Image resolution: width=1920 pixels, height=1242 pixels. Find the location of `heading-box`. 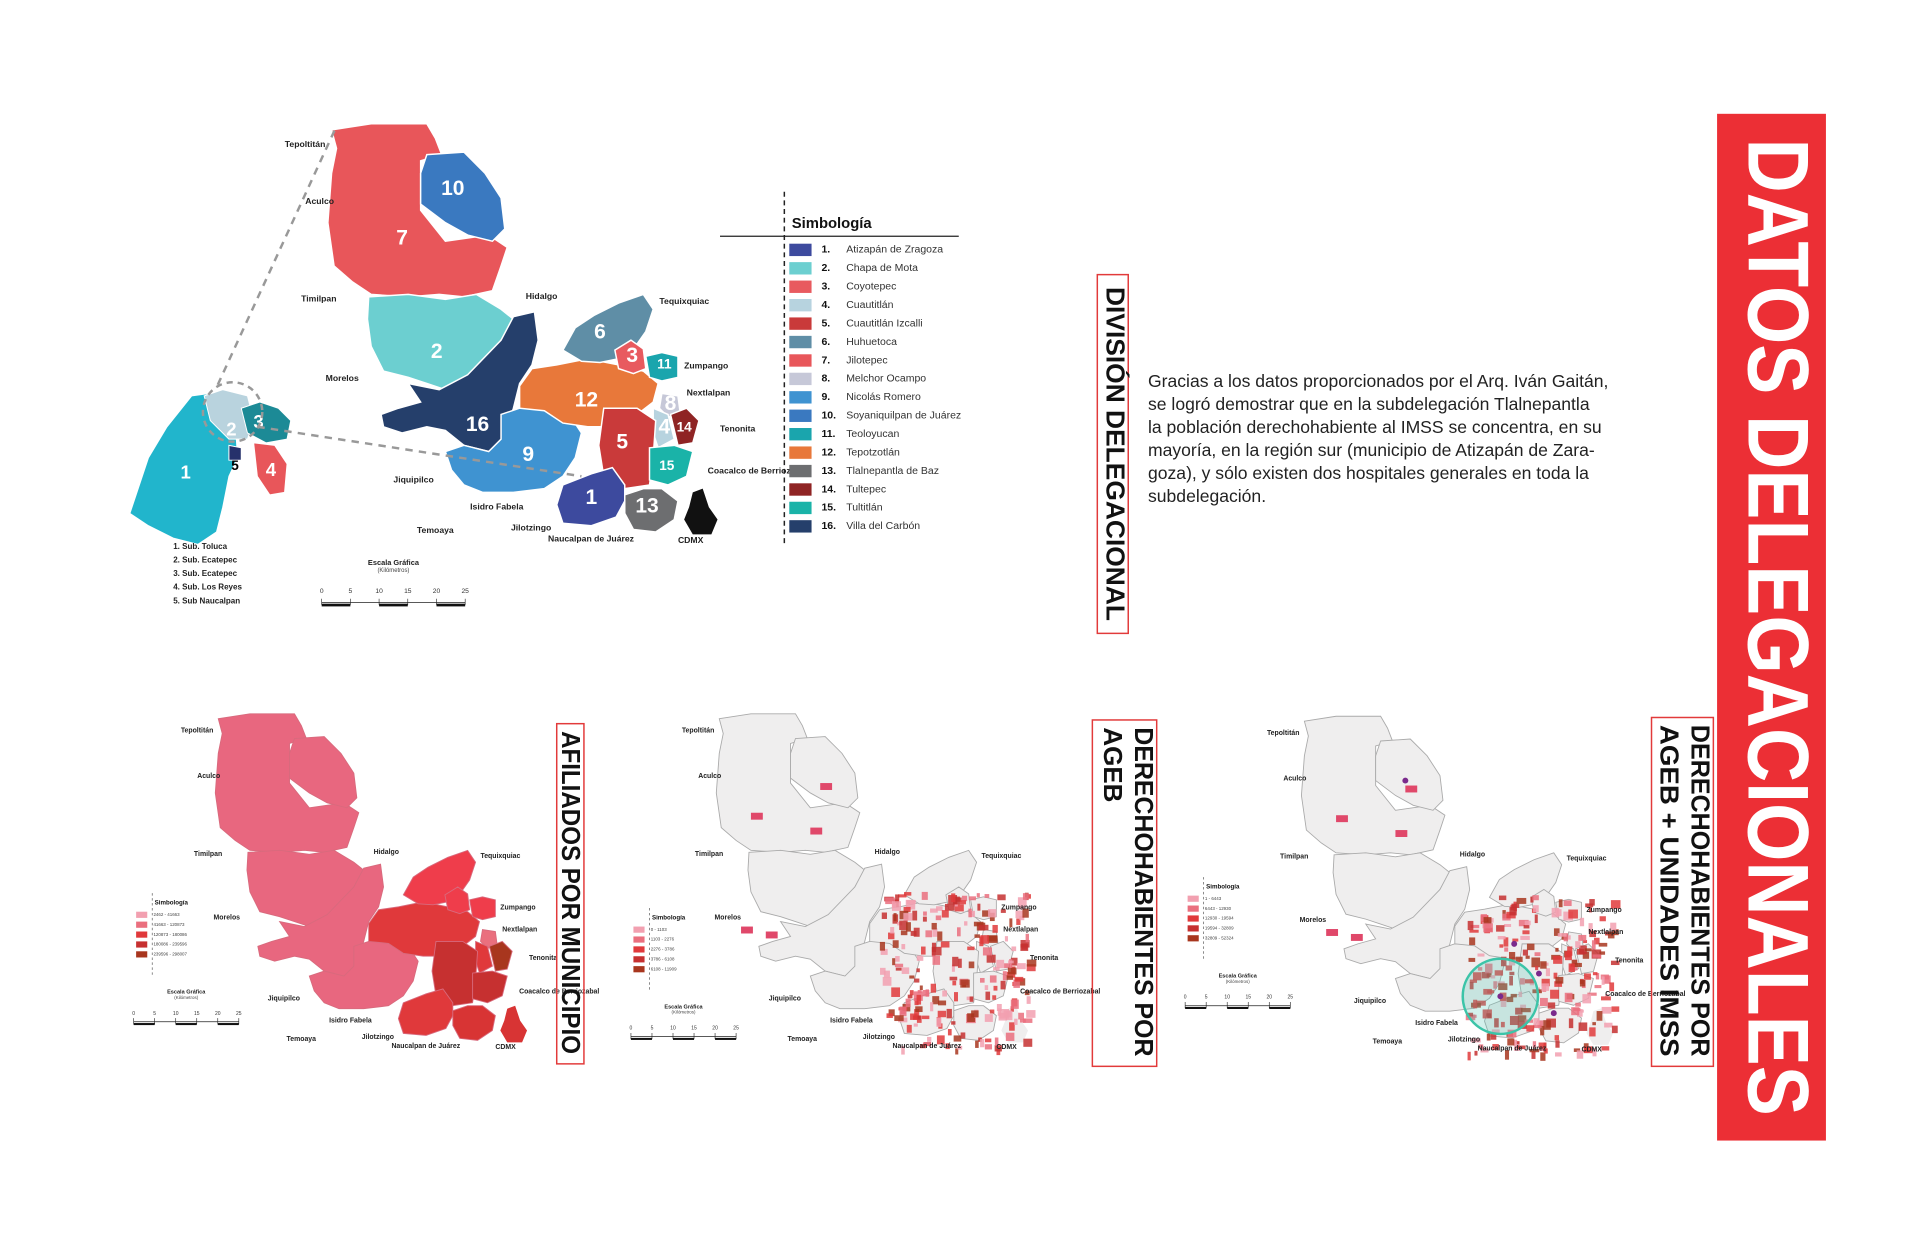

heading-box is located at coordinates (1682, 892).